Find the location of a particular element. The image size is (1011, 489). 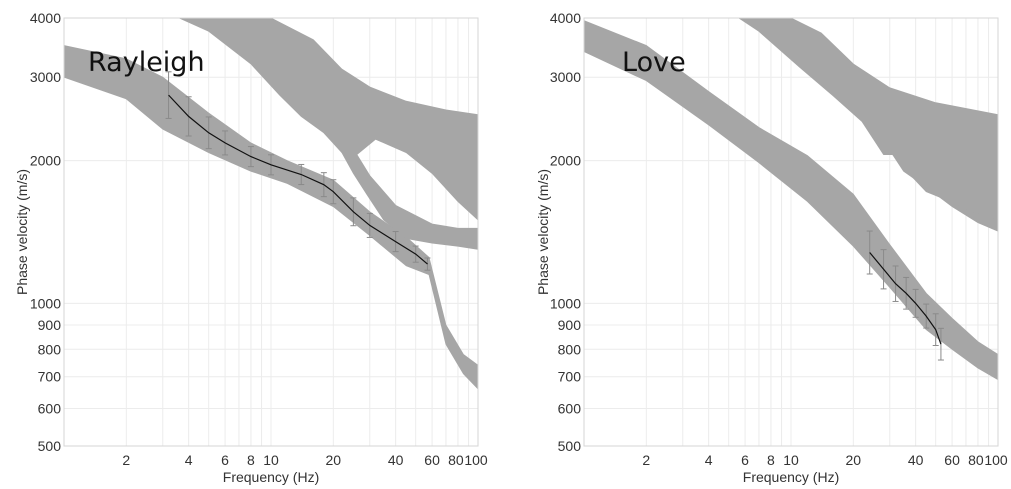

panel-label-rayleigh: Rayleigh is located at coordinates (146, 62).